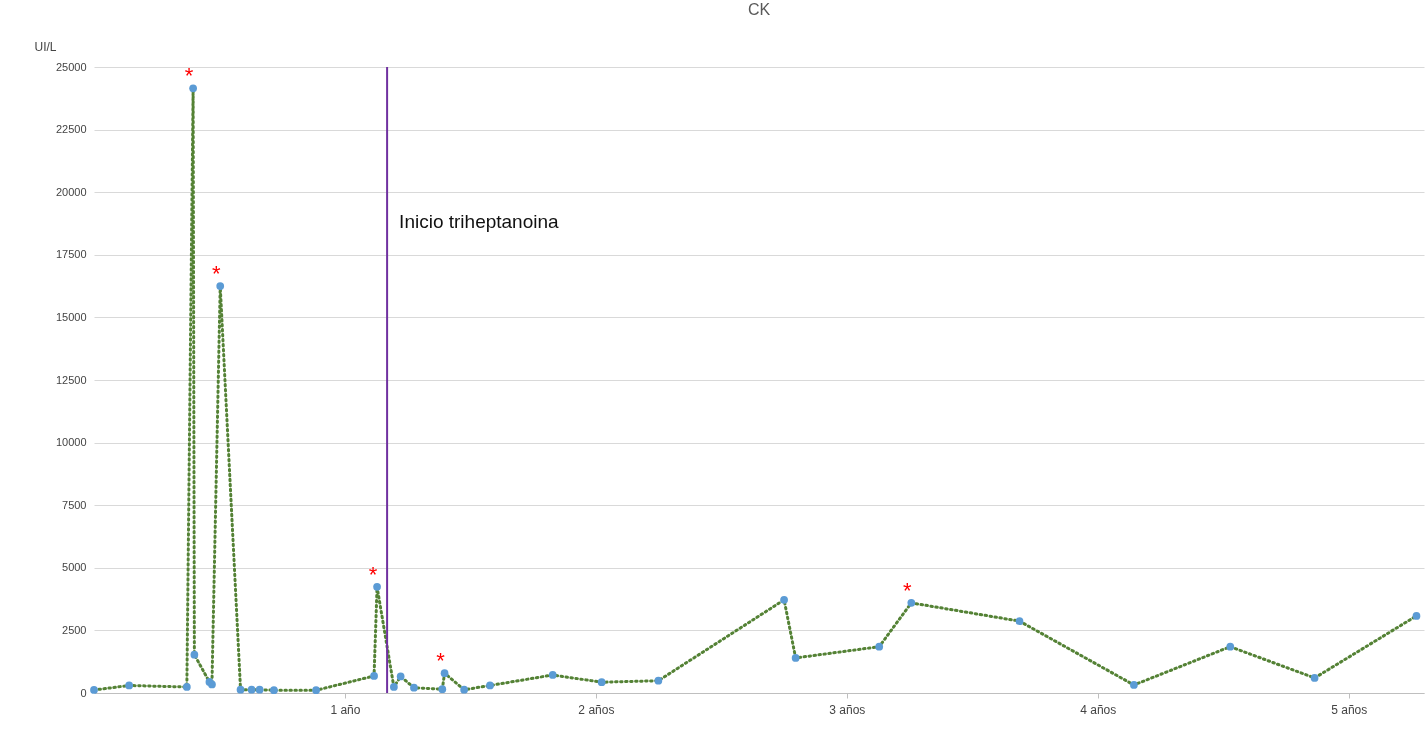 The width and height of the screenshot is (1426, 729). Describe the element at coordinates (74, 504) in the screenshot. I see `y-tick-label: 7500` at that location.